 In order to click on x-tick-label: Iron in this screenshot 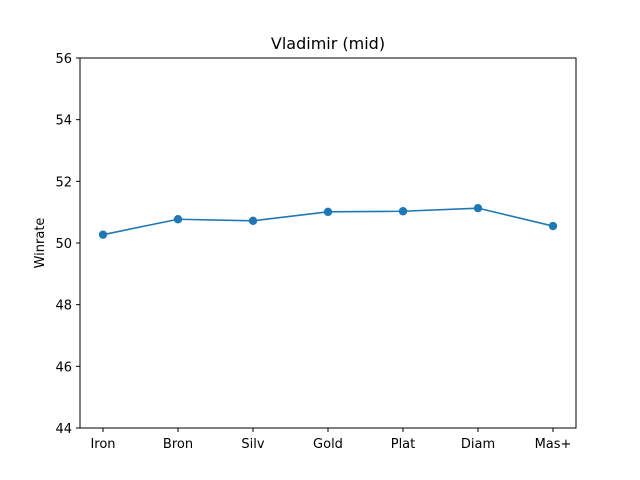, I will do `click(102, 444)`.